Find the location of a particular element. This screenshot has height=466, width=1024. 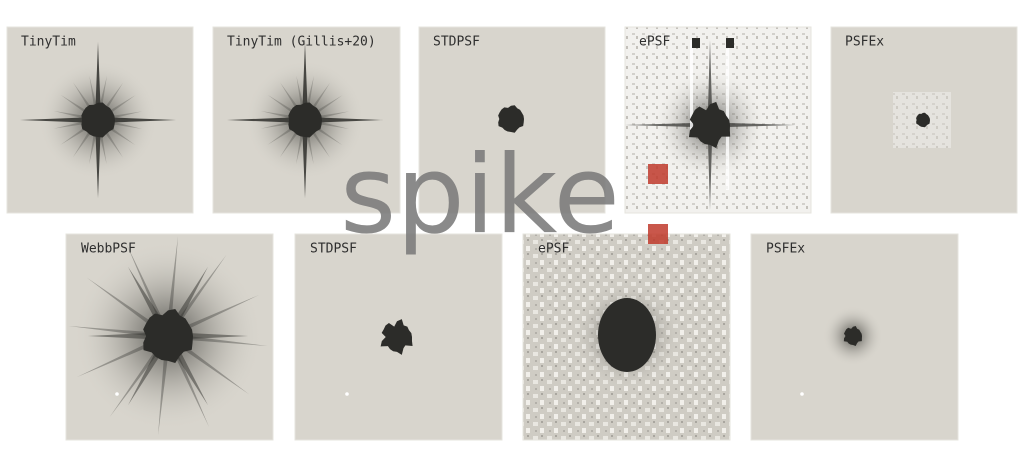

panel-label: TinyTim (Gillis+20) is located at coordinates (301, 42).